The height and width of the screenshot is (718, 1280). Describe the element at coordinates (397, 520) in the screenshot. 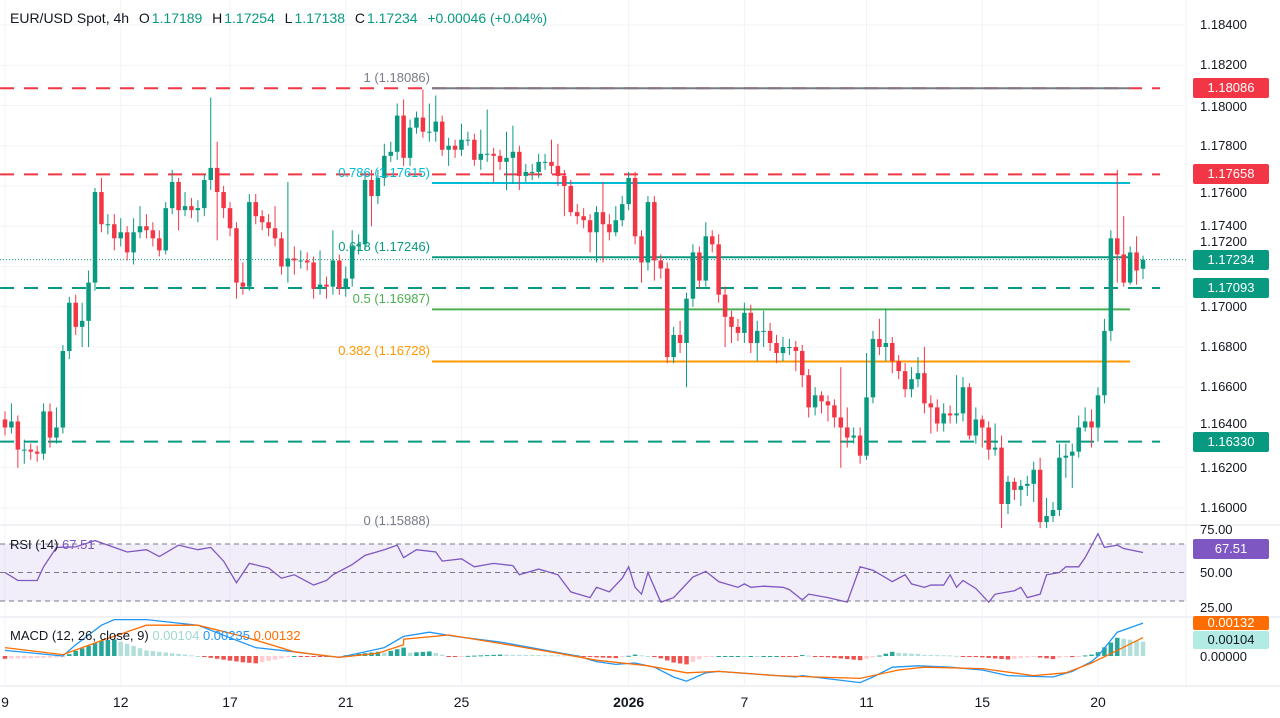

I see `fib-label-0: 0 (1.15888)` at that location.